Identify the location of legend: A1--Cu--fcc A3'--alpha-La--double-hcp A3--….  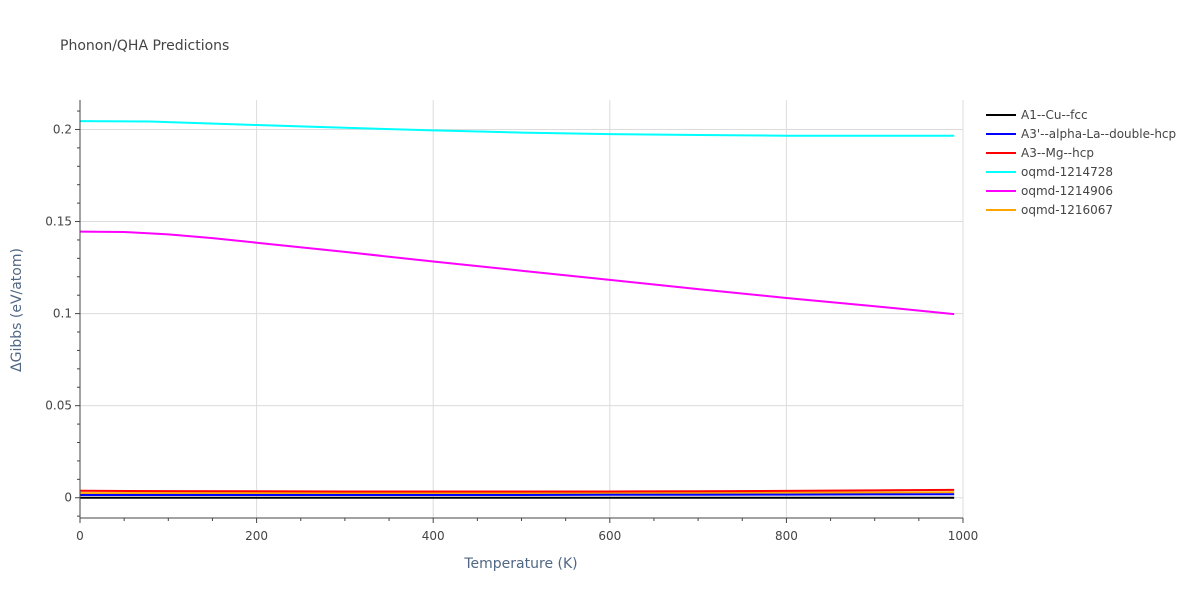
(1081, 162).